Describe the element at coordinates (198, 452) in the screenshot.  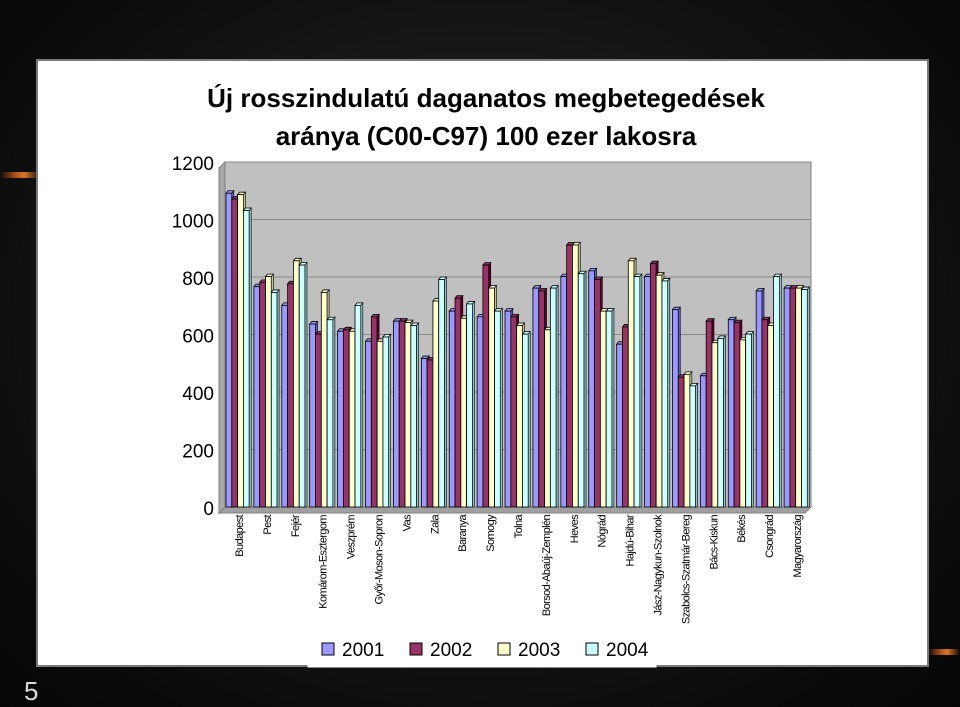
I see `y-tick-label: 200` at that location.